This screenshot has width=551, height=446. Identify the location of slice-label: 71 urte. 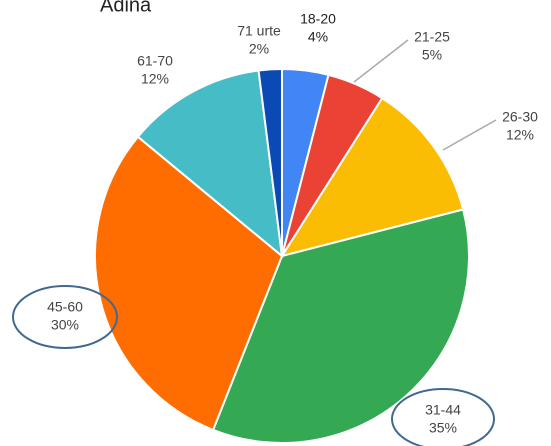
(259, 31).